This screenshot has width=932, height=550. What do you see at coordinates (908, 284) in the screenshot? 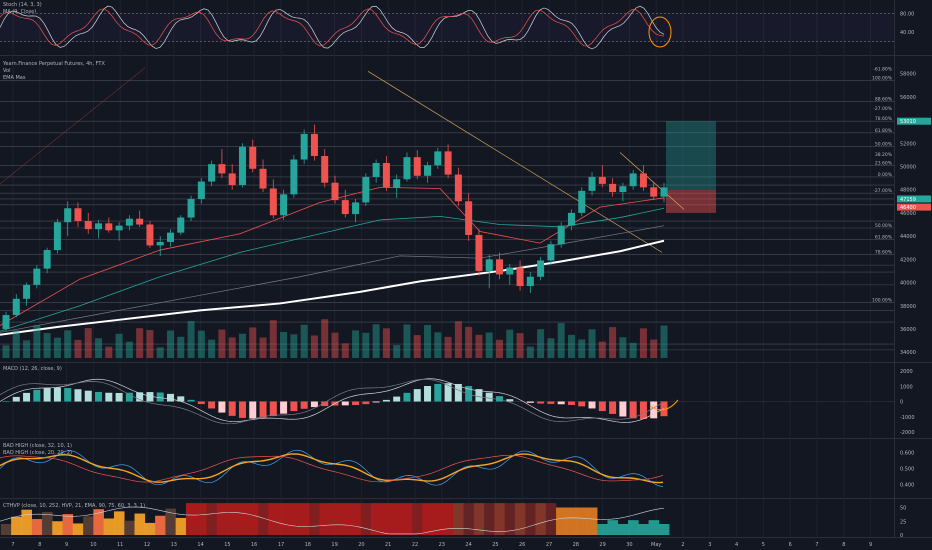
I see `price-tick-label: 40000` at bounding box center [908, 284].